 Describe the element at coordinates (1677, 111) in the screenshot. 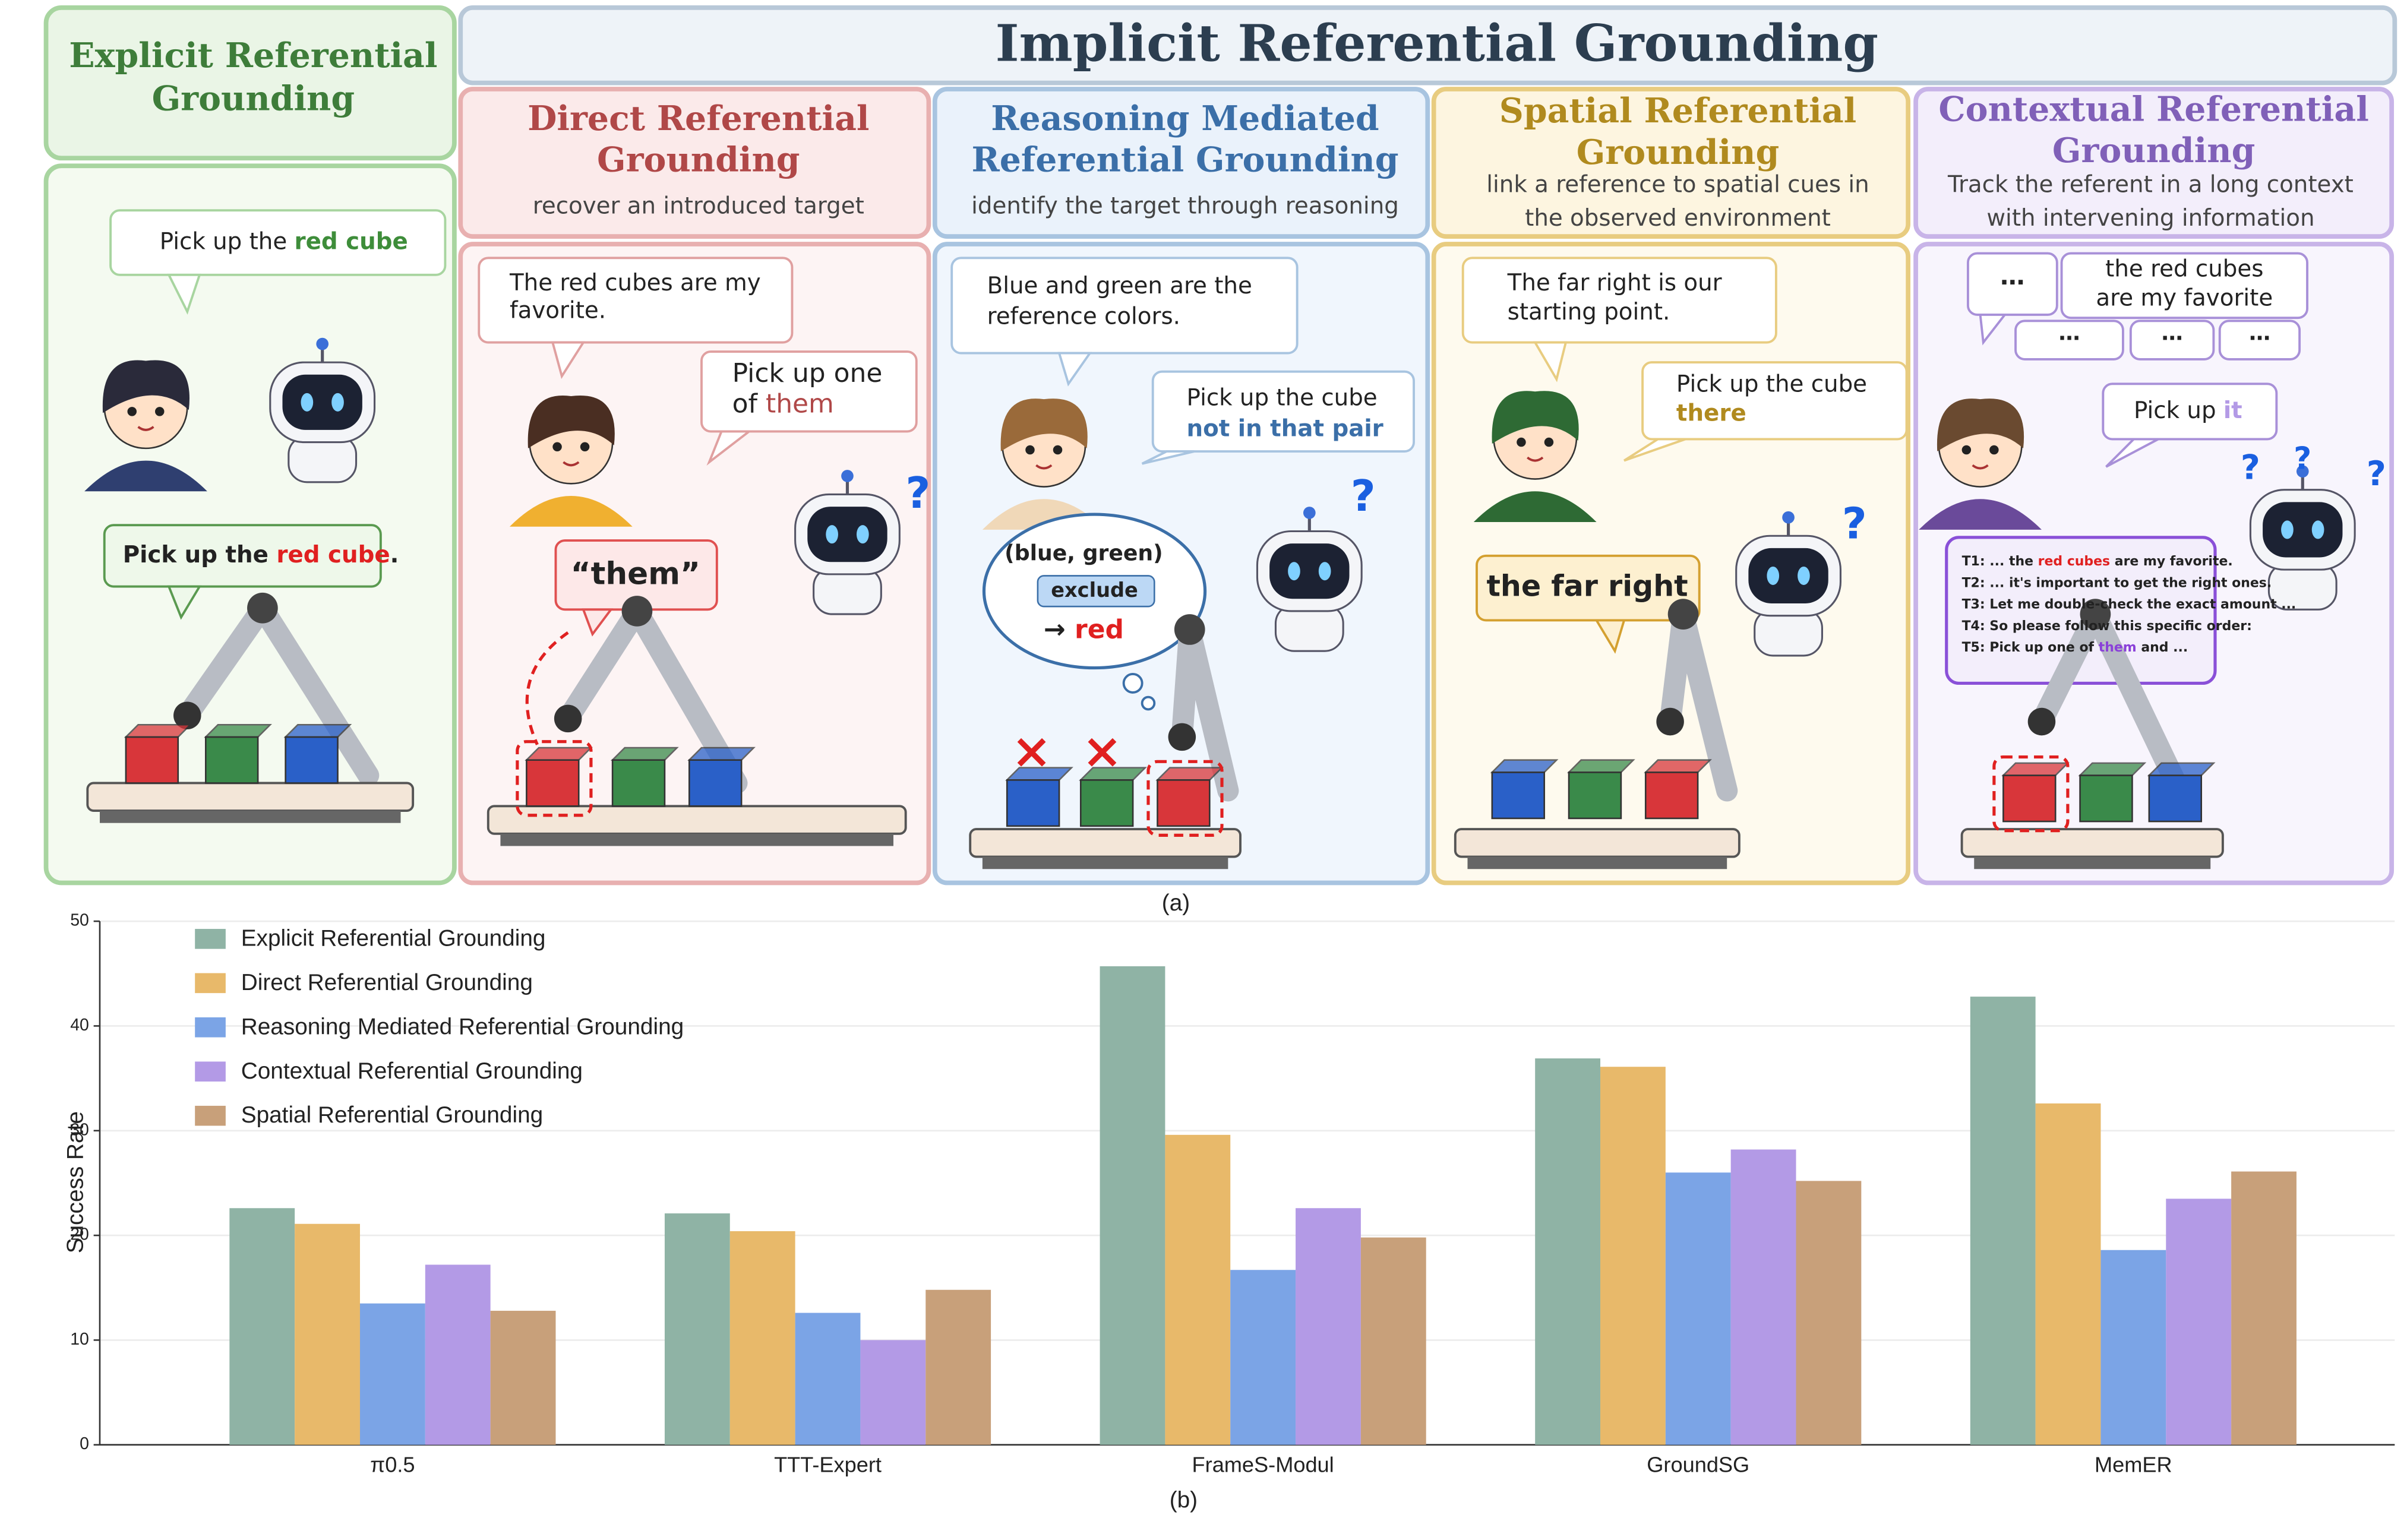

I see `panel-title: Spatial Referential` at that location.